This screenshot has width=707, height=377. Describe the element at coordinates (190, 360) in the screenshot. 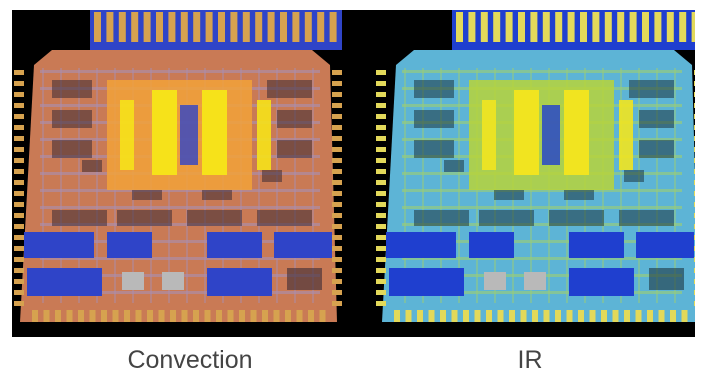

I see `caption-convection: Convection` at that location.